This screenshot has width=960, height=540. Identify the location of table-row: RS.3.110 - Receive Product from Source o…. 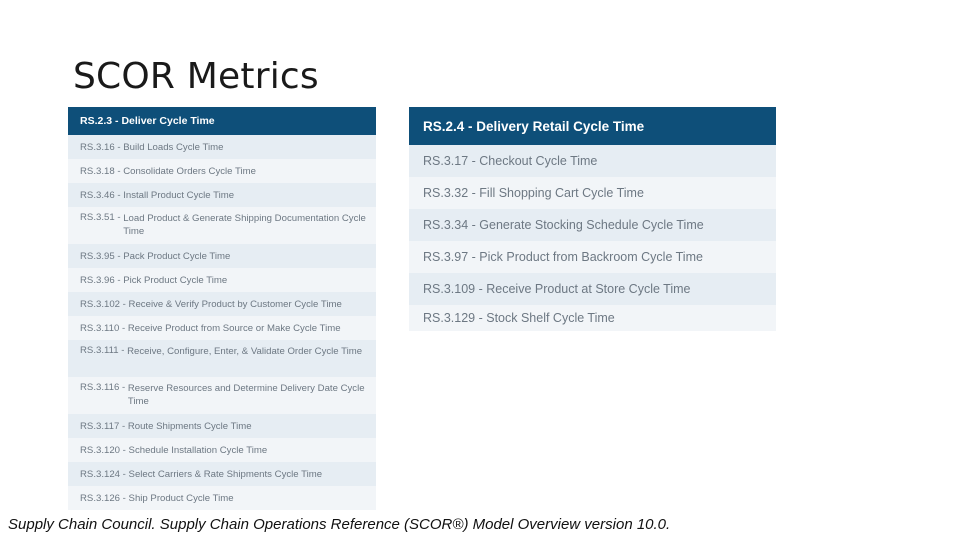
(222, 328).